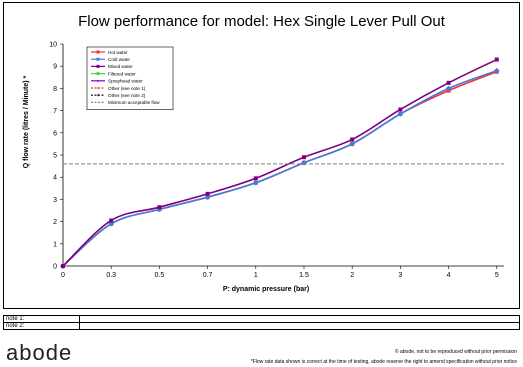  What do you see at coordinates (127, 88) in the screenshot?
I see `legend-label: Other (see note 1)` at bounding box center [127, 88].